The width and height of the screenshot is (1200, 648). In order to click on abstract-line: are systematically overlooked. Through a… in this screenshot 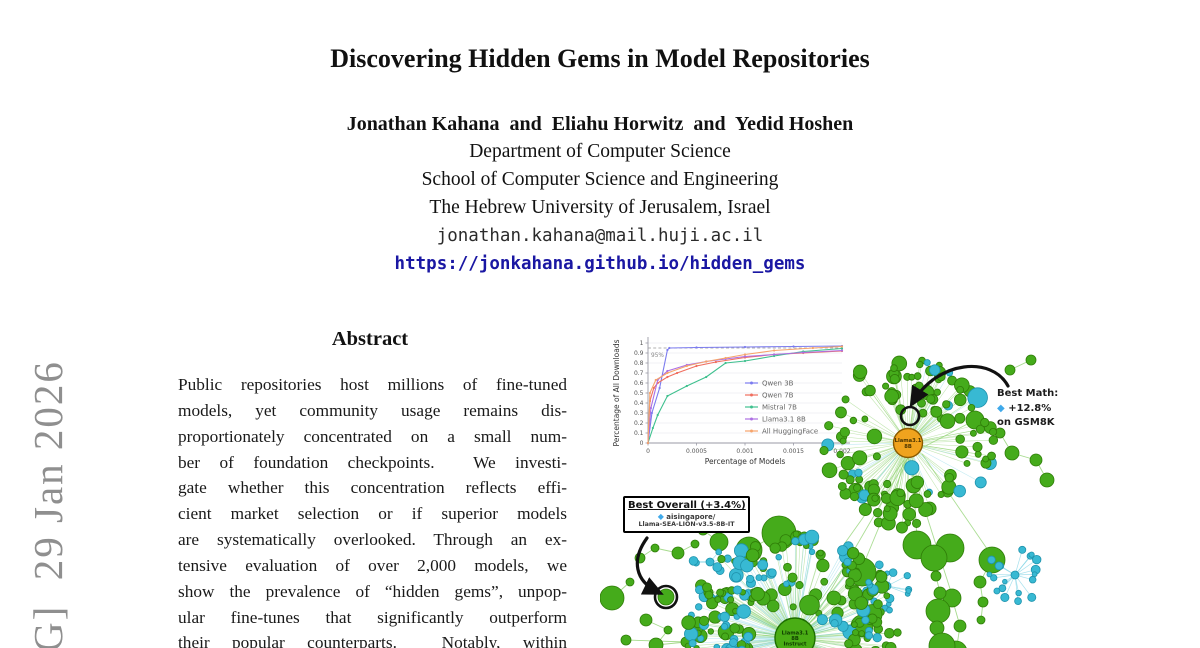, I will do `click(372, 540)`.